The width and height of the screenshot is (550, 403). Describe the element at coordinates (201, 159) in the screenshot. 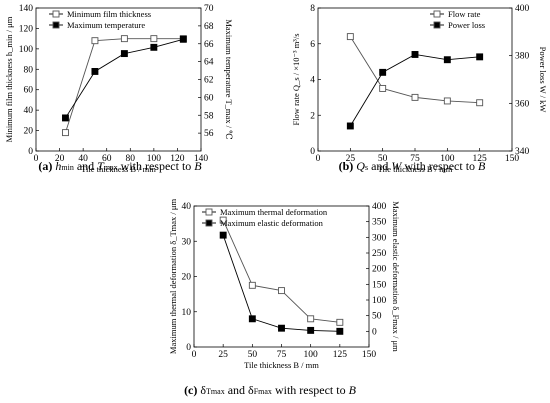

I see `x-tick-label: 140` at that location.